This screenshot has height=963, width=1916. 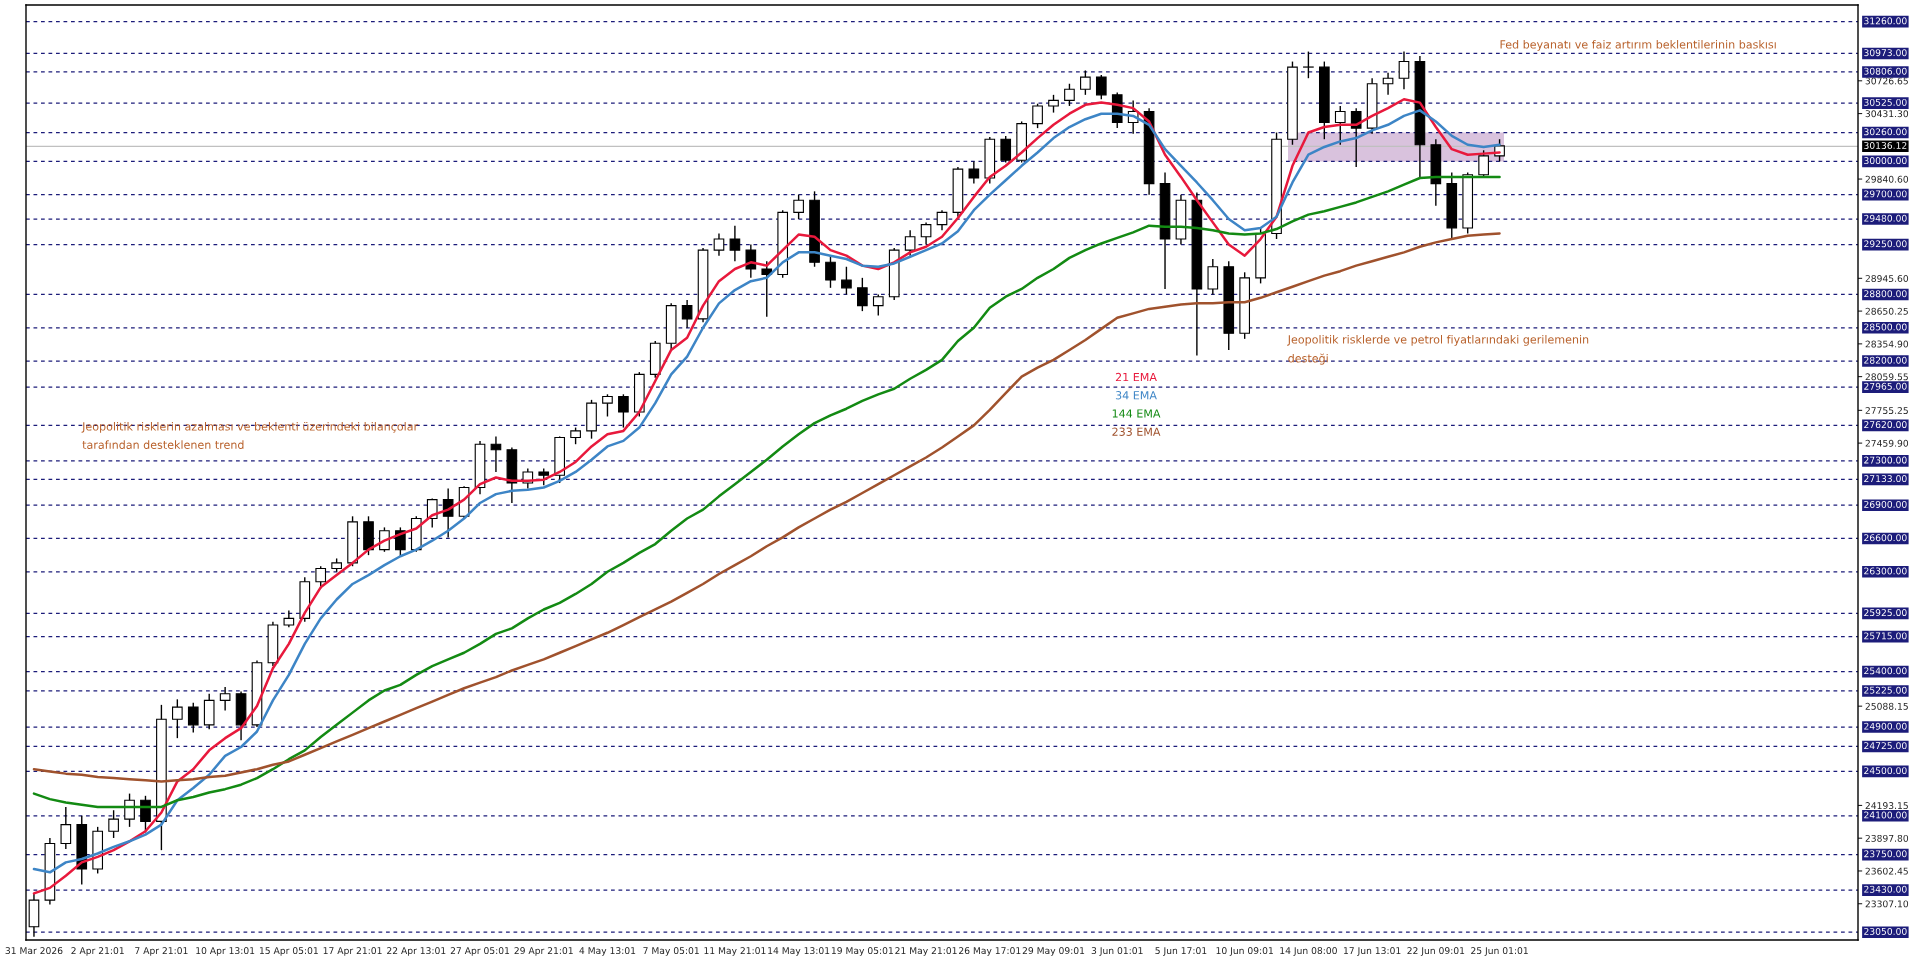 I want to click on ref-line-label: 27133.00, so click(x=1885, y=479).